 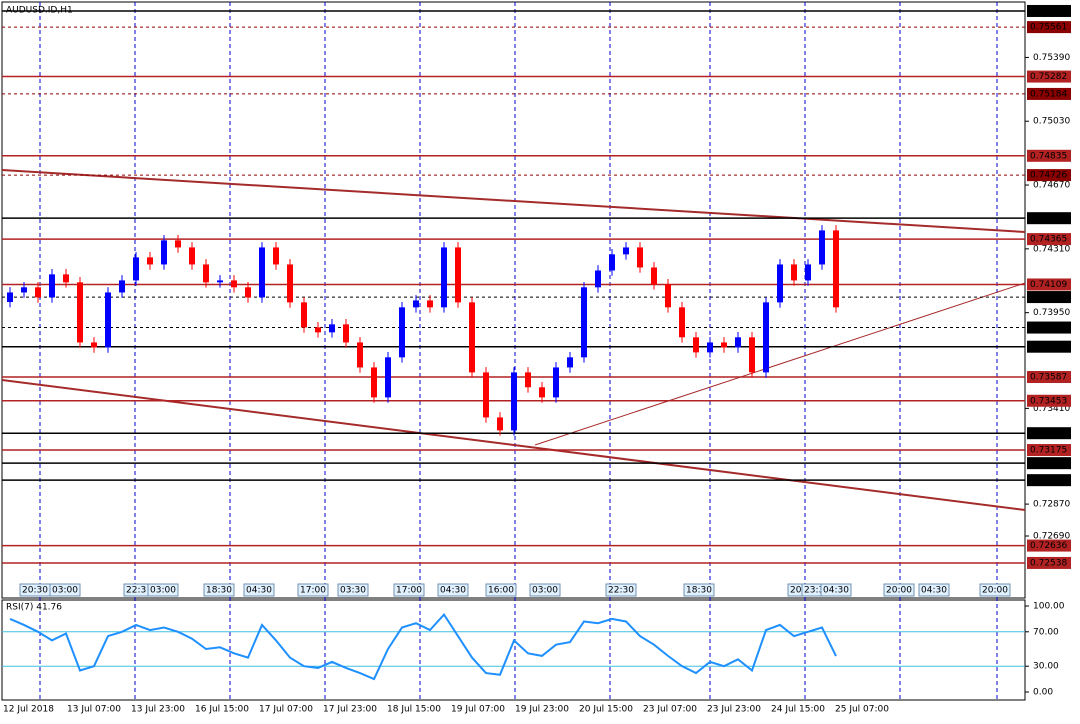 I want to click on level-label: 0.73453, so click(x=1048, y=401).